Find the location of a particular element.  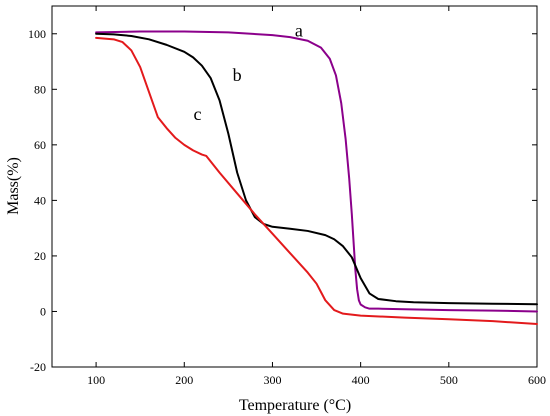

series-c-label: c is located at coordinates (198, 114).